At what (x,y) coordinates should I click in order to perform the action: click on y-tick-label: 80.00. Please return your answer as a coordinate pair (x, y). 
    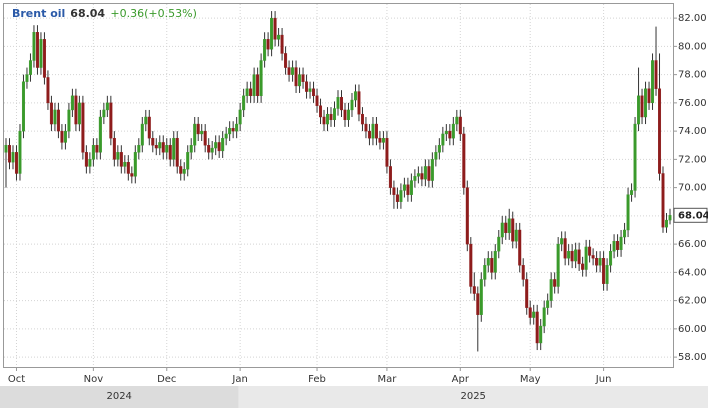
    Looking at the image, I should click on (692, 46).